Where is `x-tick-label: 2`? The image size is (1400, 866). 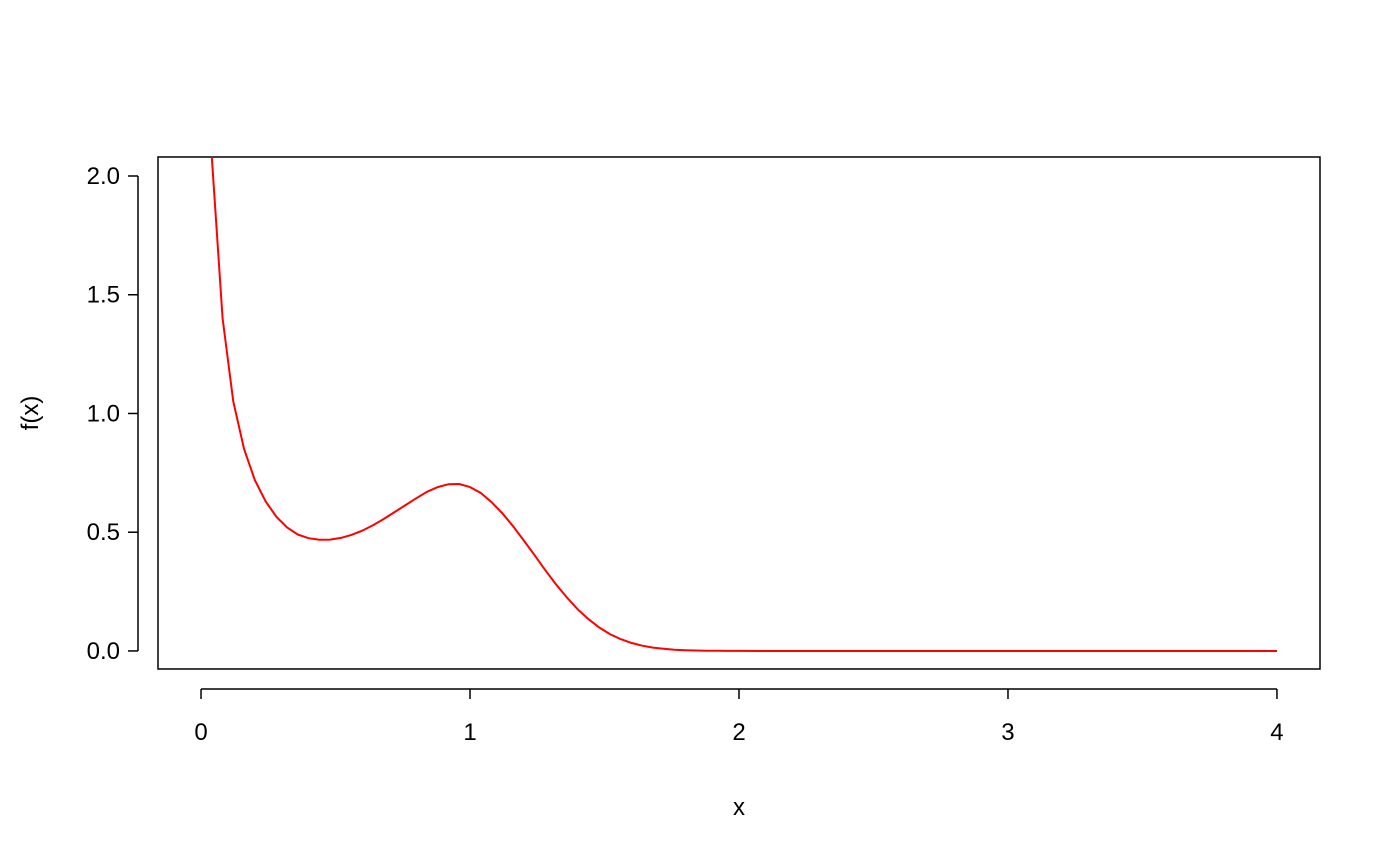 x-tick-label: 2 is located at coordinates (738, 732).